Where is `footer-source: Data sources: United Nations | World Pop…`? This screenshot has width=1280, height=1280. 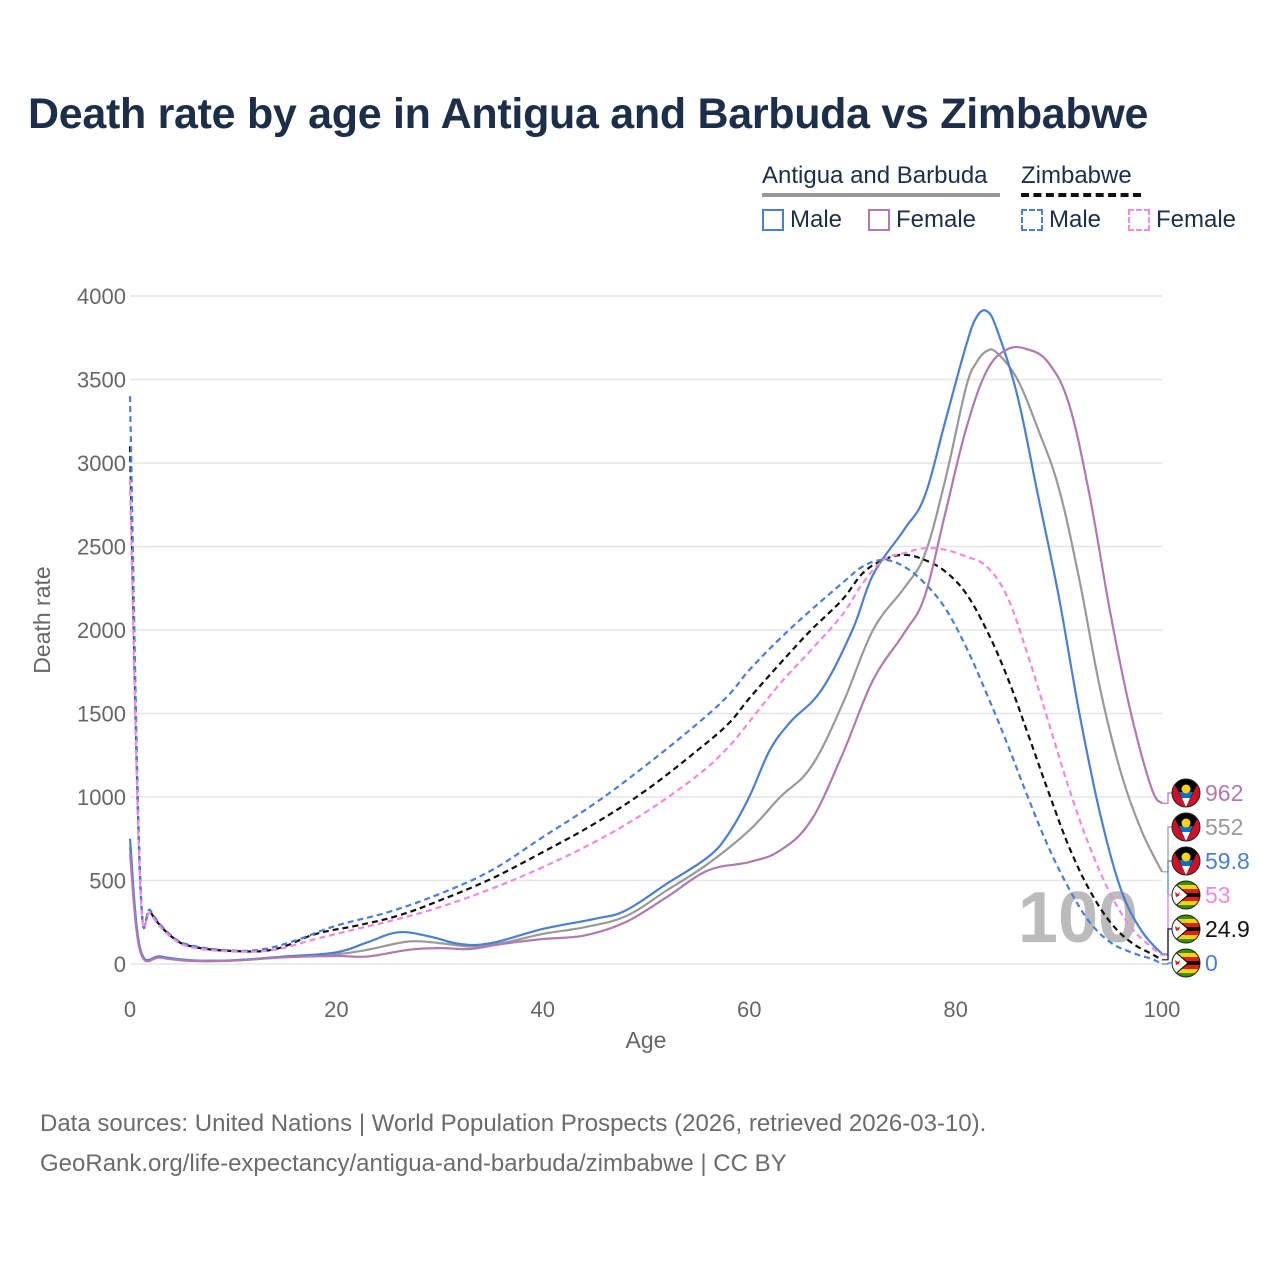
footer-source: Data sources: United Nations | World Pop… is located at coordinates (513, 1123).